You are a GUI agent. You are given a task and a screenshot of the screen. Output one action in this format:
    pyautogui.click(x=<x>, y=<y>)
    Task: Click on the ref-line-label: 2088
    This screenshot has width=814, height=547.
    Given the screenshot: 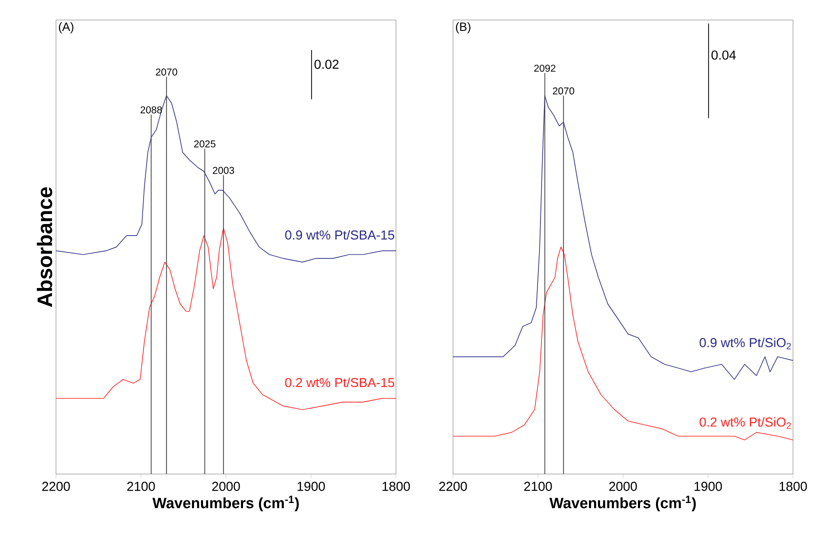 What is the action you would take?
    pyautogui.click(x=151, y=110)
    